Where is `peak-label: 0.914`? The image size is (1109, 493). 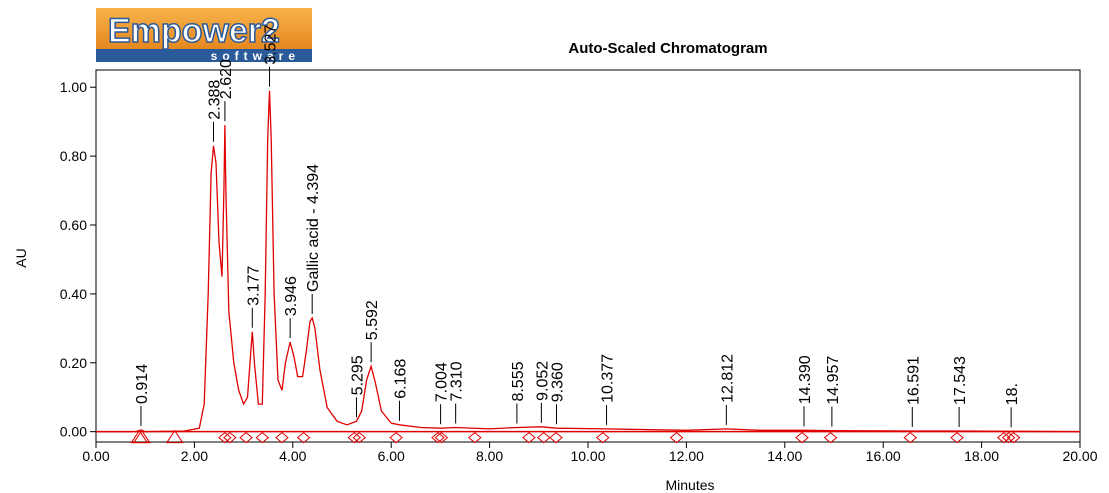
peak-label: 0.914 is located at coordinates (142, 384).